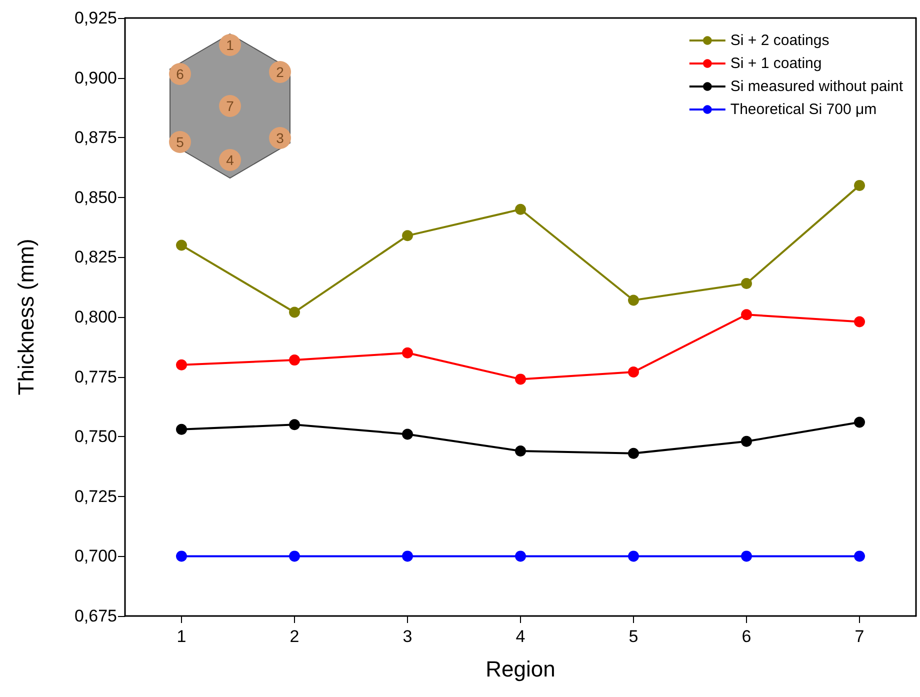 The image size is (920, 697). What do you see at coordinates (230, 45) in the screenshot?
I see `annotation: 1` at bounding box center [230, 45].